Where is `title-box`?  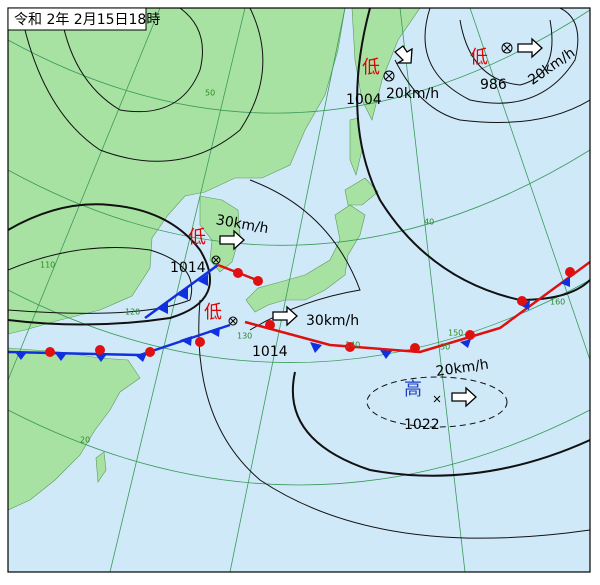
title-box is located at coordinates (77, 19).